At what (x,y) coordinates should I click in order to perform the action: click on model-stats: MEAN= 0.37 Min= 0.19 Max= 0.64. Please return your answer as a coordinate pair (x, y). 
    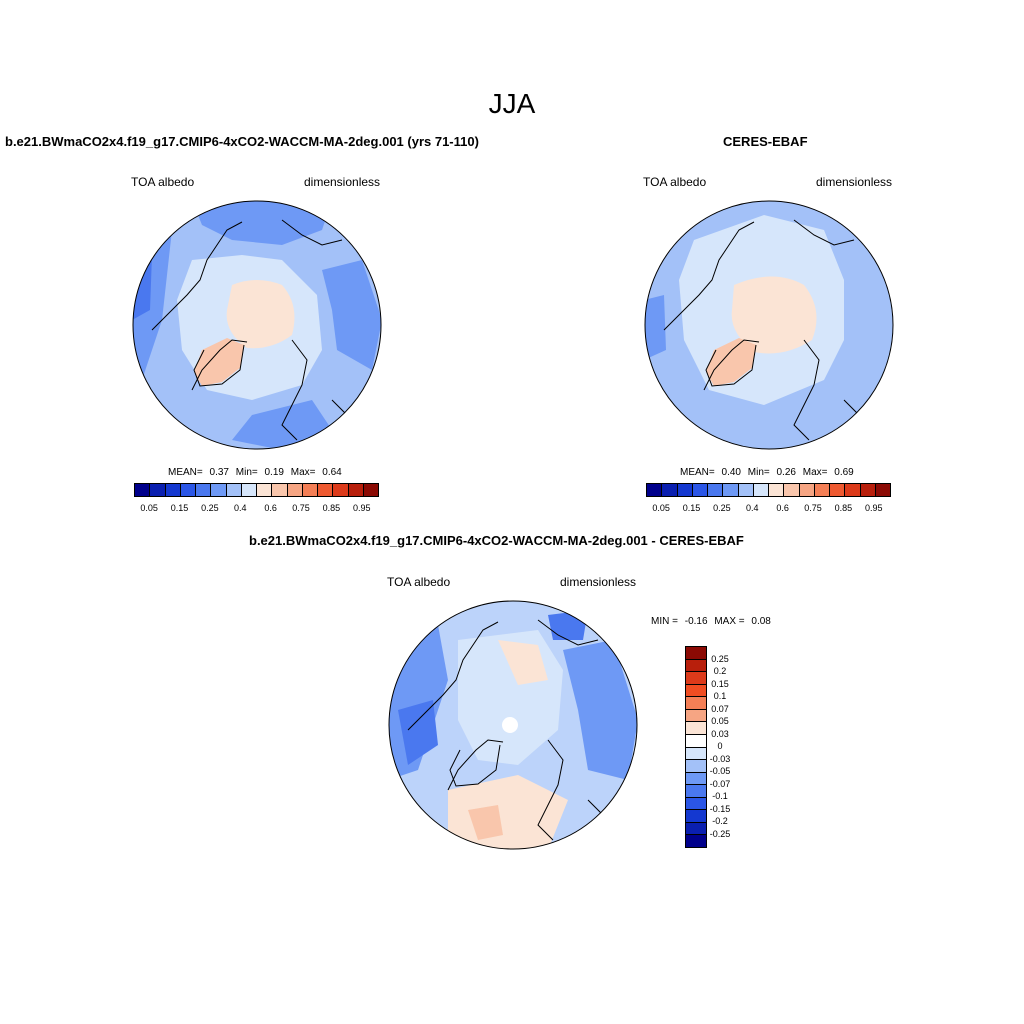
    Looking at the image, I should click on (257, 472).